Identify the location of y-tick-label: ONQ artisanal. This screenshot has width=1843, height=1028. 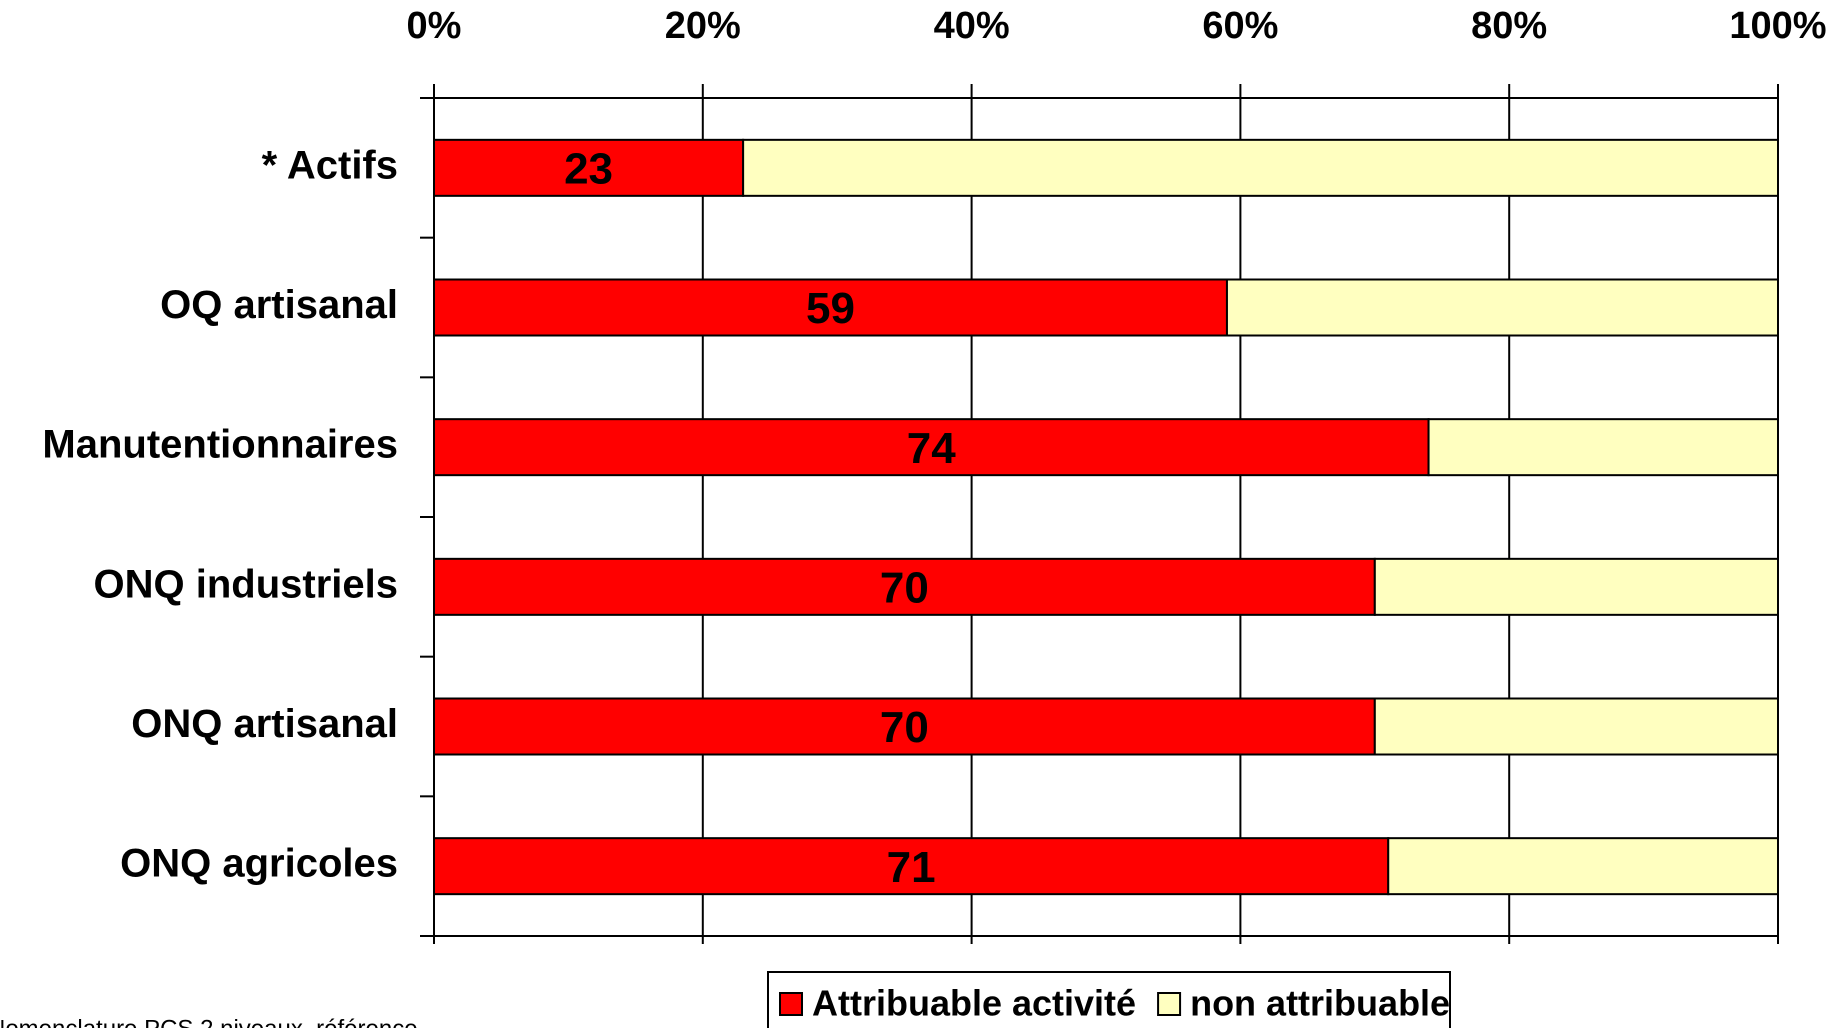
(264, 724).